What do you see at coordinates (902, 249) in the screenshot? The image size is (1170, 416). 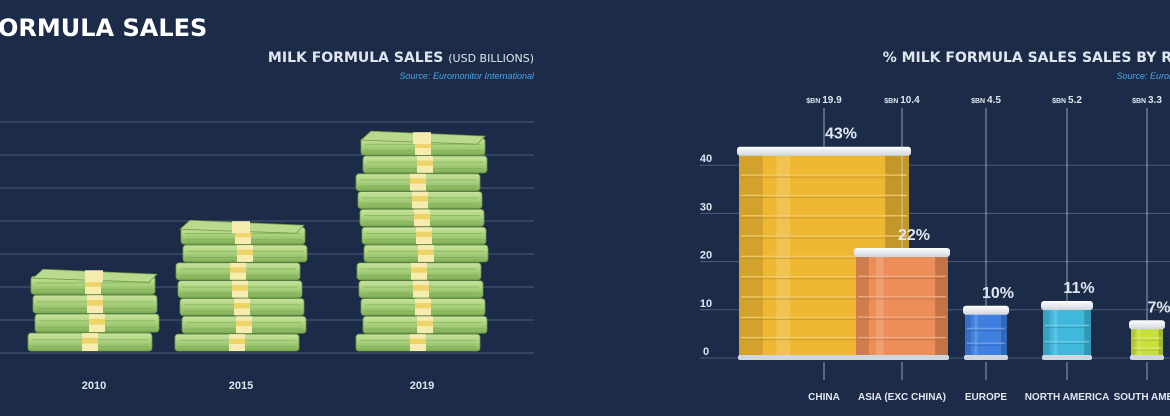 I see `can-2: 22% $BN 10.4 ASIA (EXC CHINA)` at bounding box center [902, 249].